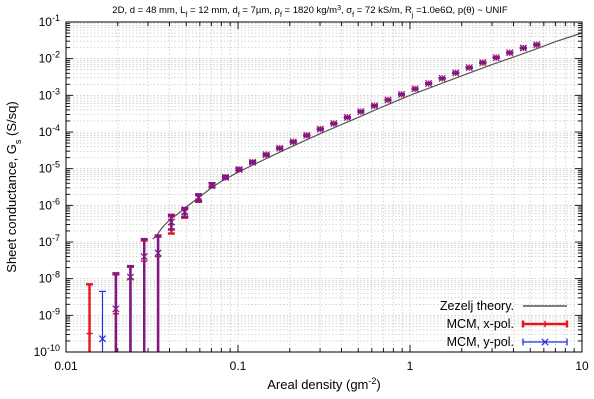 The image size is (594, 399). What do you see at coordinates (582, 366) in the screenshot?
I see `x-tick-label: 10` at bounding box center [582, 366].